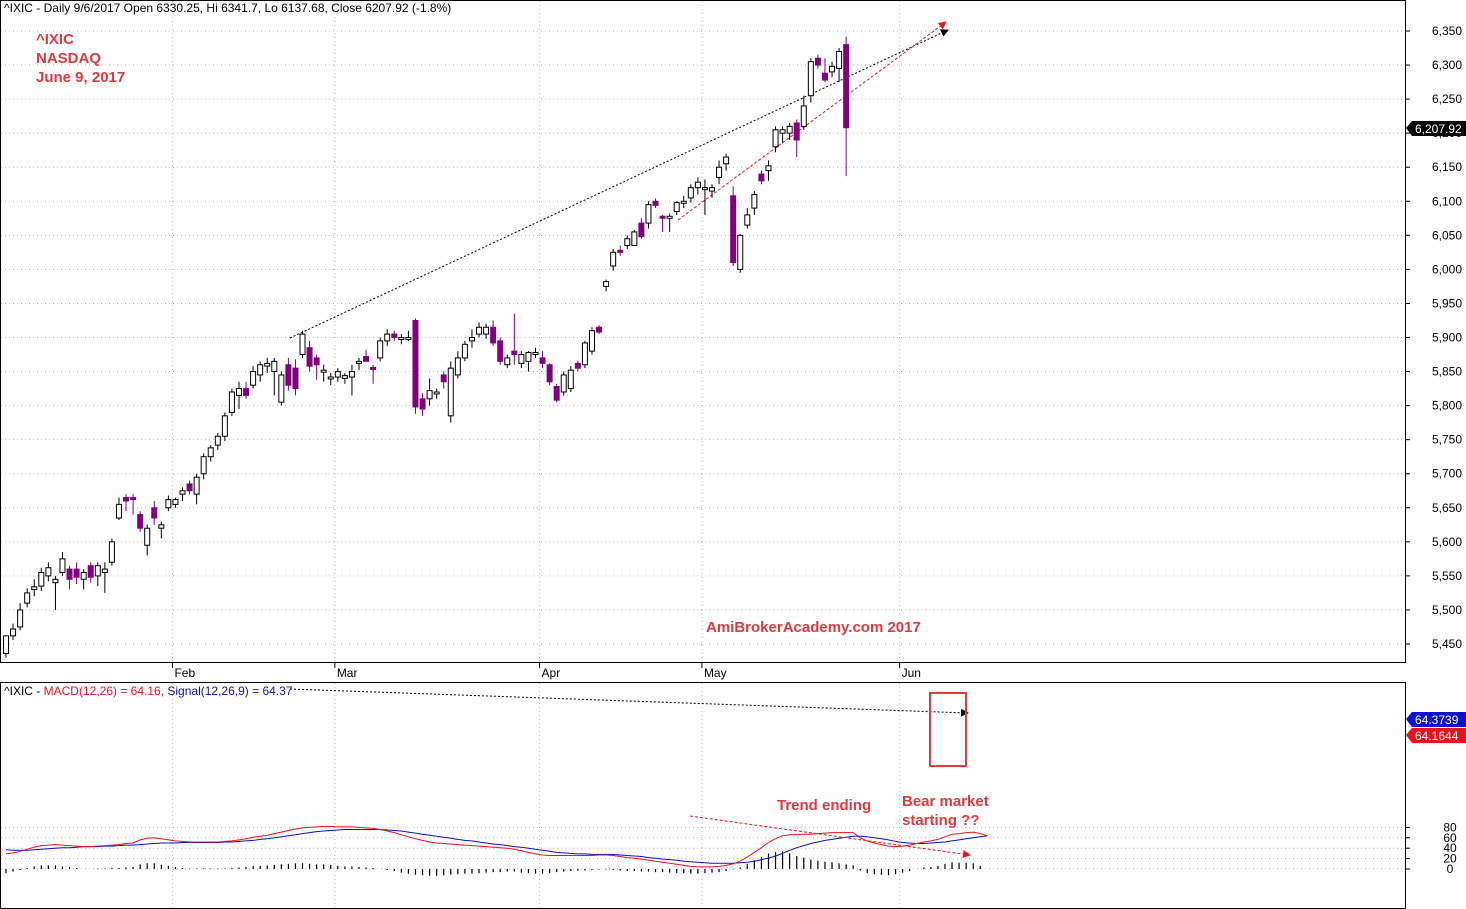  I want to click on month-axis: Feb Mar Apr May Jun, so click(546, 671).